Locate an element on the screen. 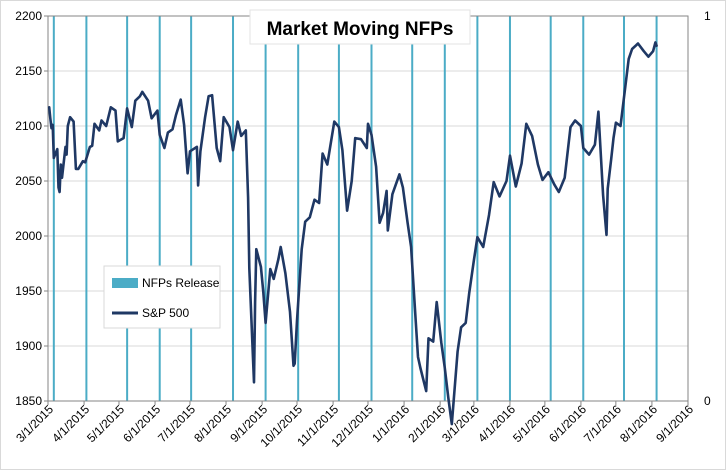 This screenshot has width=726, height=470. y-axis-ticks: 1850 1900 1950 2000 2050 2100 2150 2200 is located at coordinates (31, 208).